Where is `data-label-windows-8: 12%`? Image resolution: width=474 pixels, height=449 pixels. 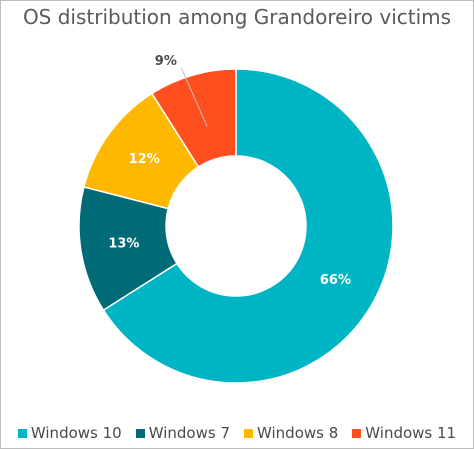
data-label-windows-8: 12% is located at coordinates (144, 159).